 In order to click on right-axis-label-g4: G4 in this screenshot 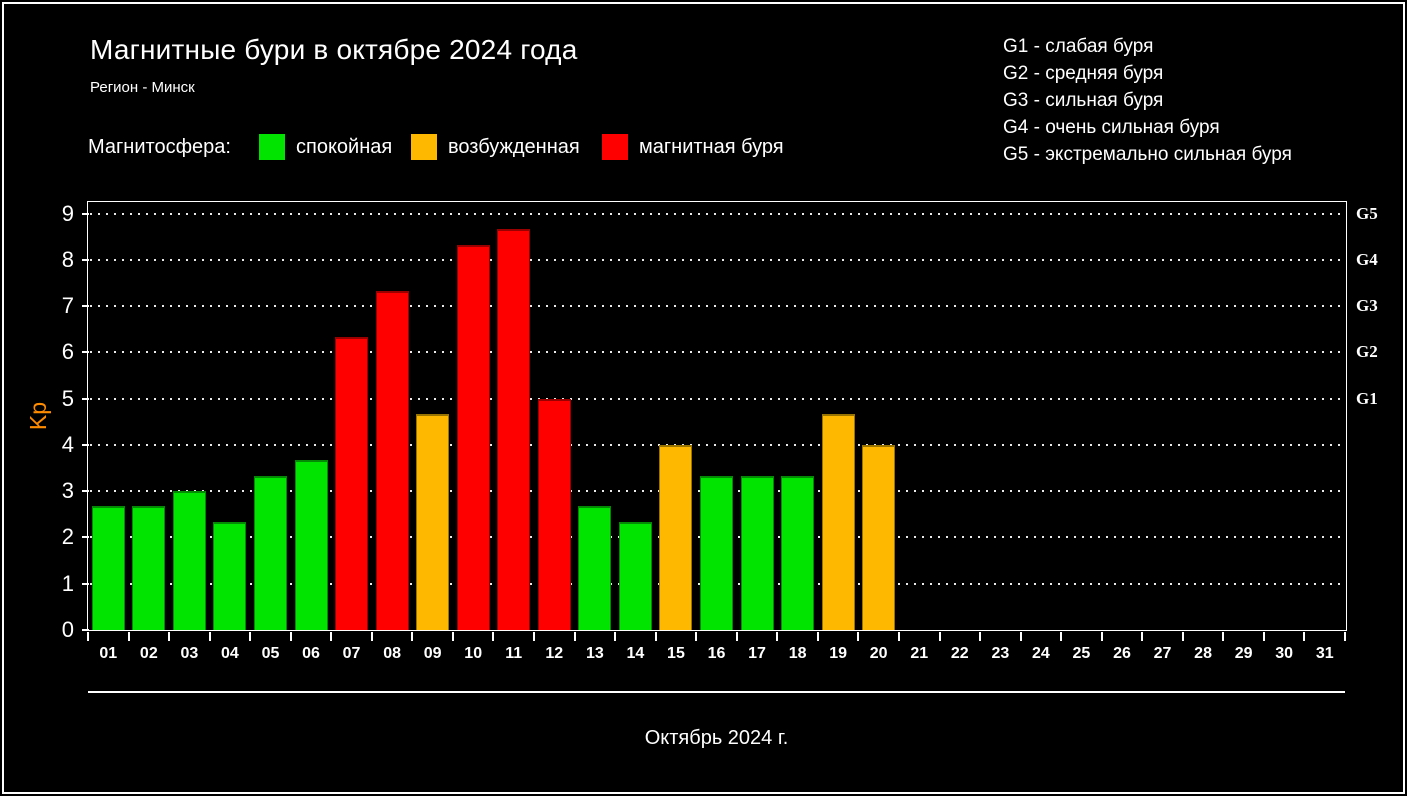, I will do `click(1367, 259)`.